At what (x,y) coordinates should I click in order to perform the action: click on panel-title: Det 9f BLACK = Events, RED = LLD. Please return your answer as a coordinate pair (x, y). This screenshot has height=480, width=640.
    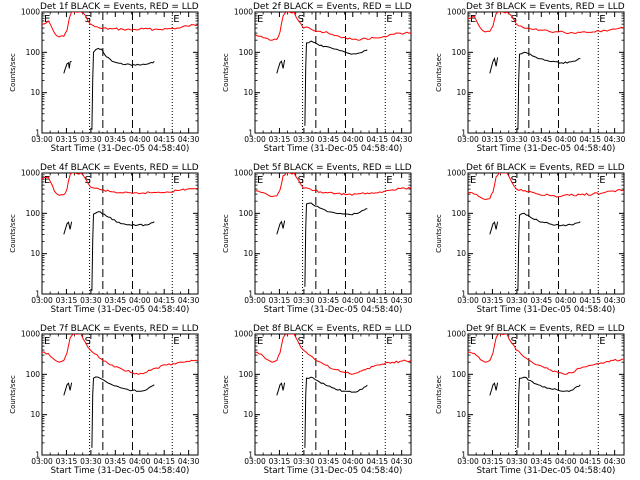
    Looking at the image, I should click on (545, 329).